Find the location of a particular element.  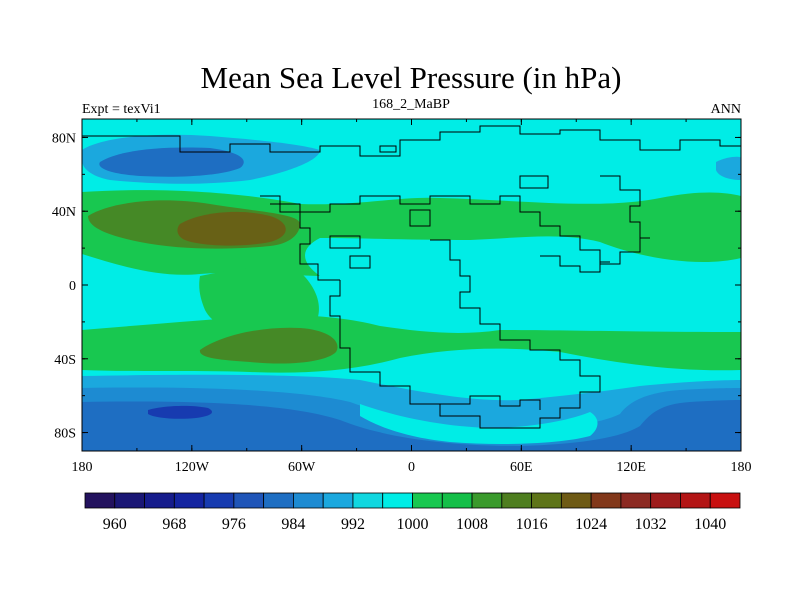

y-tick-label: 80S is located at coordinates (65, 434).